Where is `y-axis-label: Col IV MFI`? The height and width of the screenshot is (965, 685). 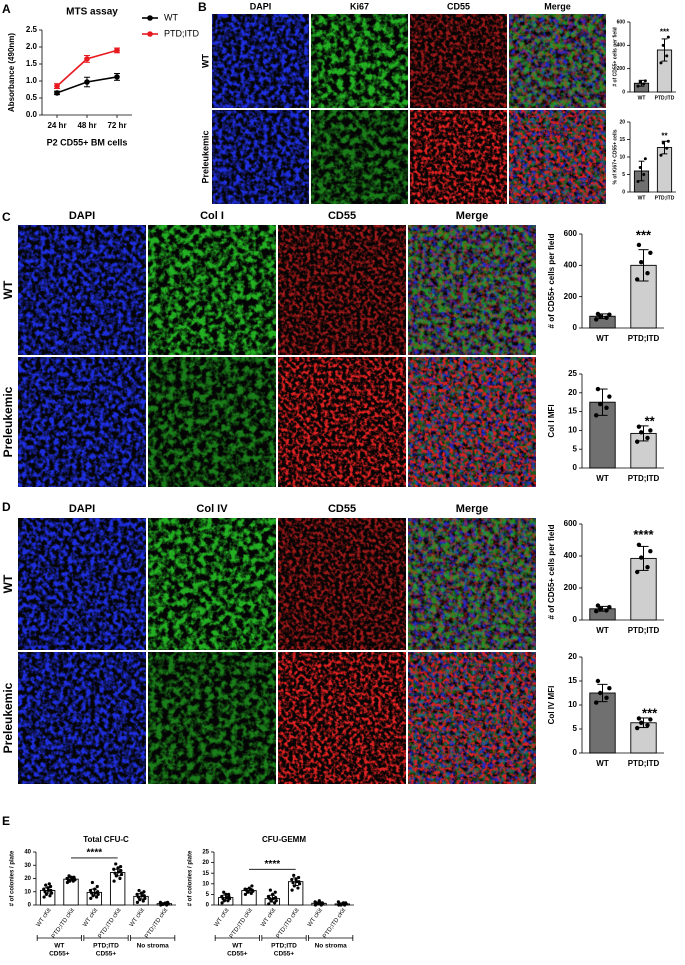 y-axis-label: Col IV MFI is located at coordinates (551, 705).